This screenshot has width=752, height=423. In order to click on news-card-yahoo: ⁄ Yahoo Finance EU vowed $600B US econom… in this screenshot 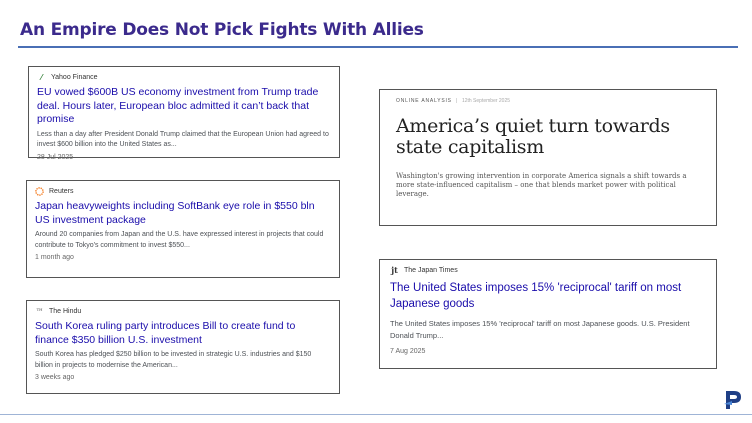, I will do `click(184, 113)`.